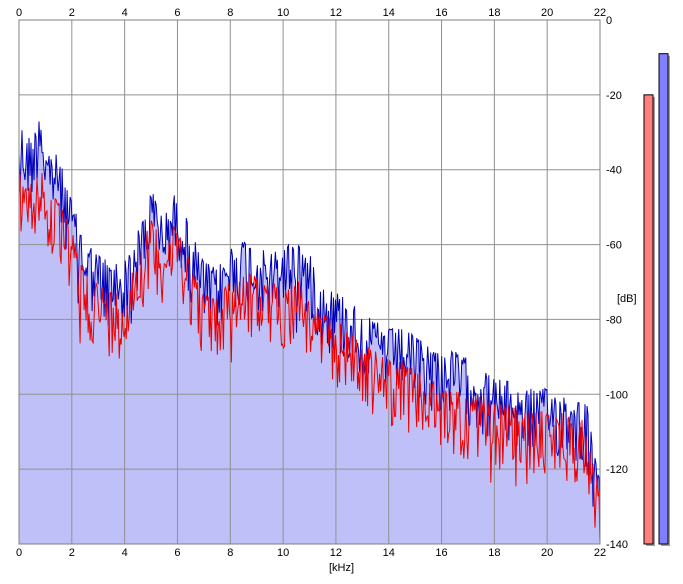 Image resolution: width=683 pixels, height=584 pixels. Describe the element at coordinates (336, 553) in the screenshot. I see `x-tick-label-bottom: 12` at that location.